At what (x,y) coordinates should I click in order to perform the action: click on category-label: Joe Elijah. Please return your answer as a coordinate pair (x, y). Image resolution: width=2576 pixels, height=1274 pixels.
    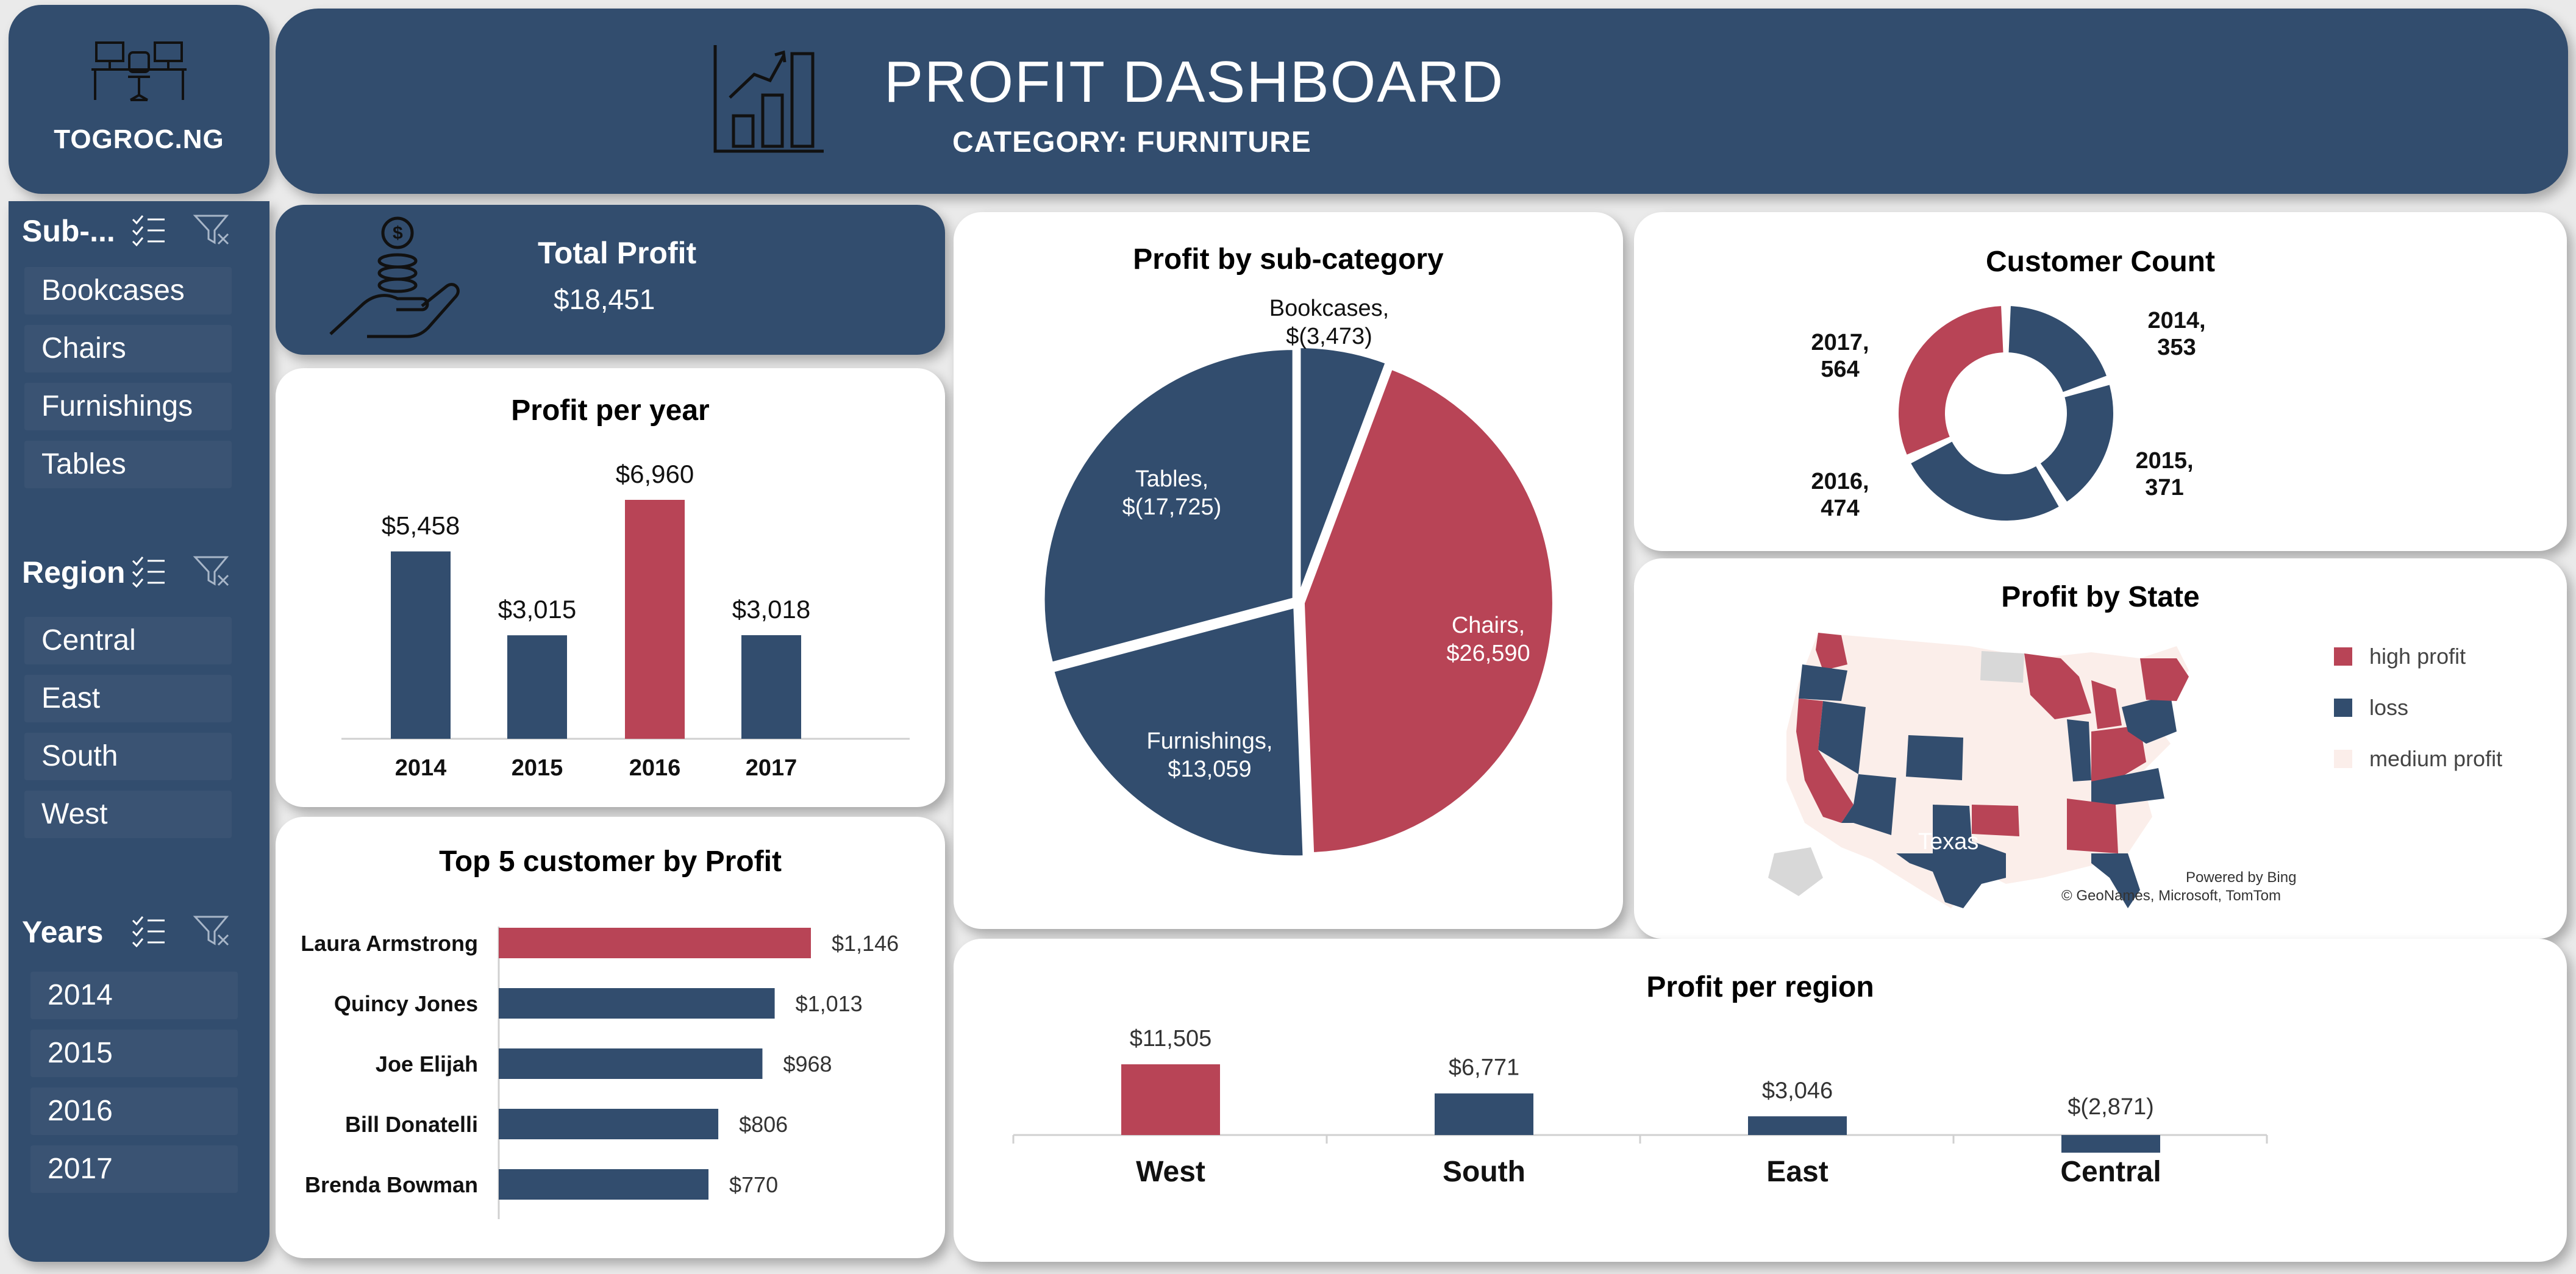
    Looking at the image, I should click on (427, 1064).